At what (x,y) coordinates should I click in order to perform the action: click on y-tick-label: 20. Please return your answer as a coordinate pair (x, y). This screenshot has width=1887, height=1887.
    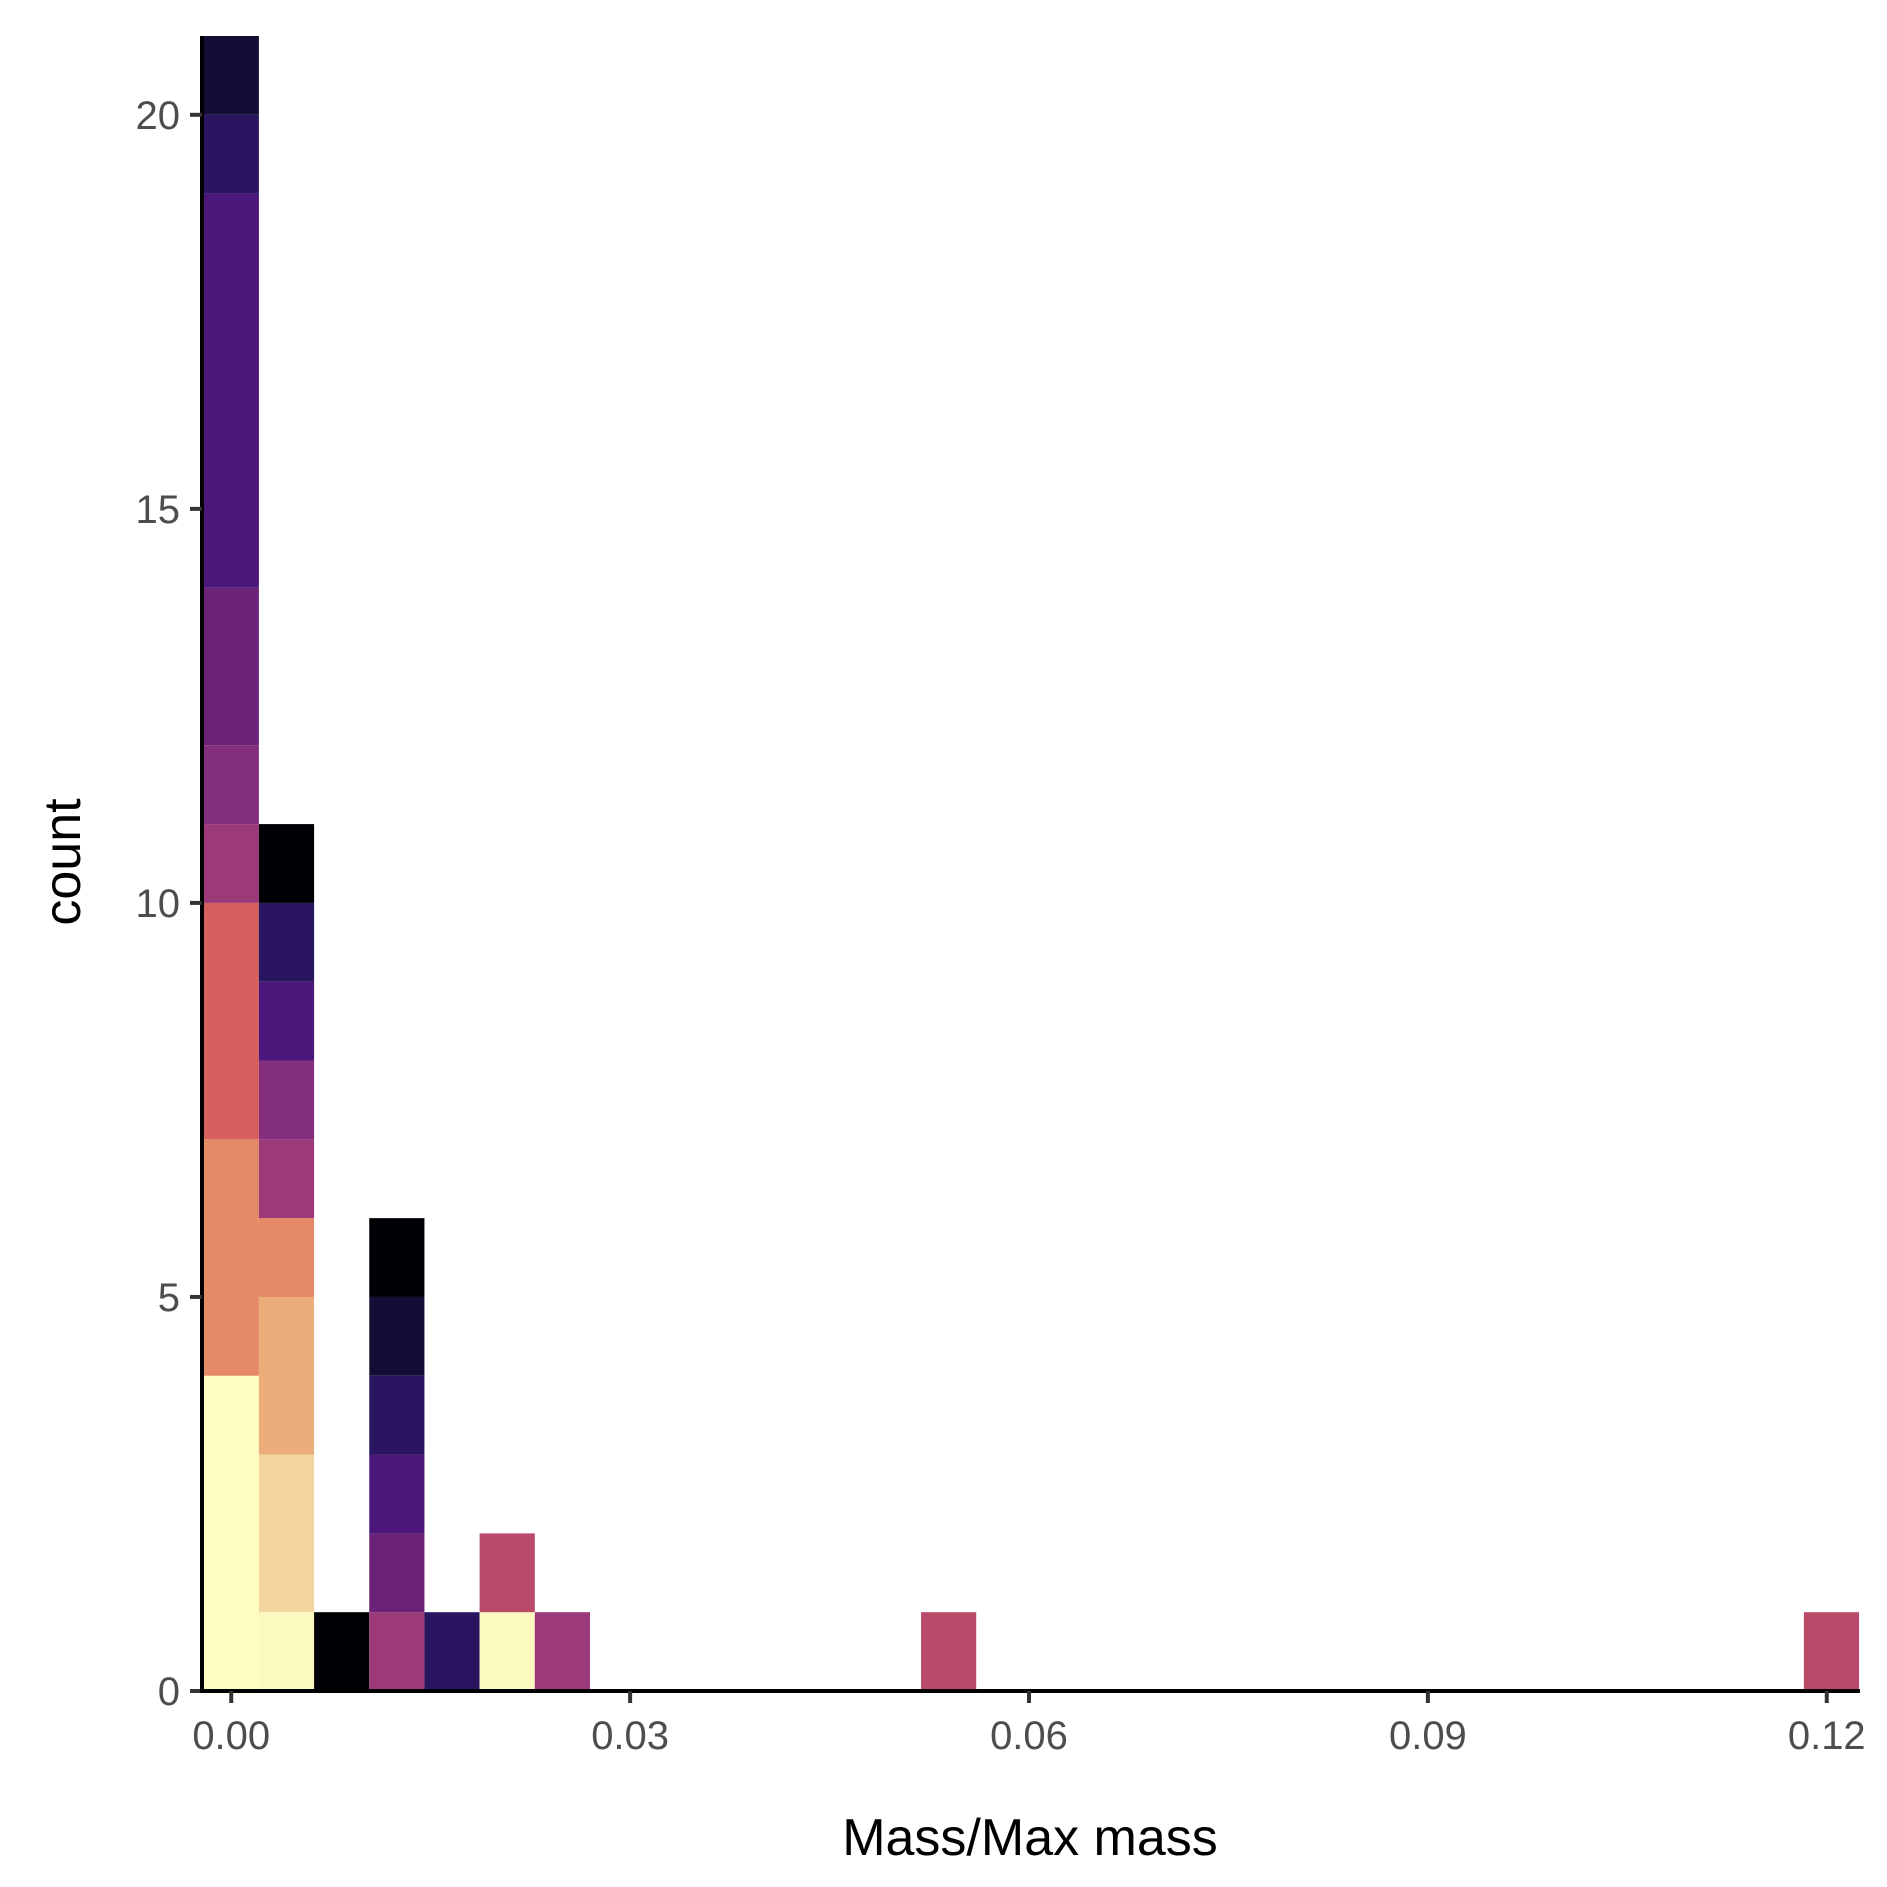
    Looking at the image, I should click on (158, 116).